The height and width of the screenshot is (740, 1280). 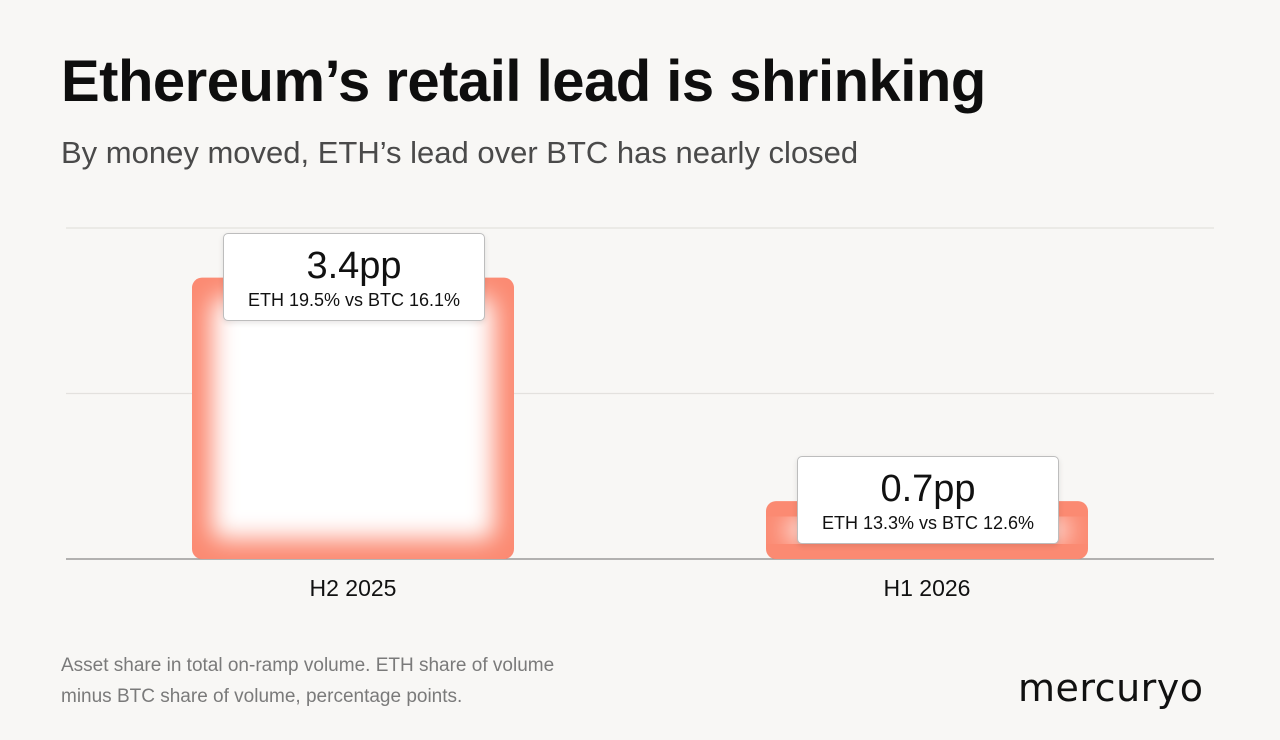 I want to click on data-label-value: 0.7pp, so click(x=928, y=489).